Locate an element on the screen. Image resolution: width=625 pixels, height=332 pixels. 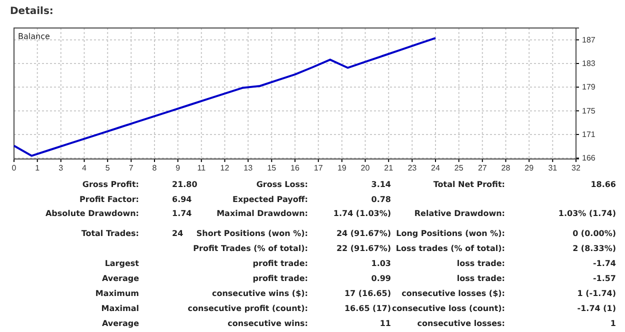
x-tick-label: 21 is located at coordinates (389, 168).